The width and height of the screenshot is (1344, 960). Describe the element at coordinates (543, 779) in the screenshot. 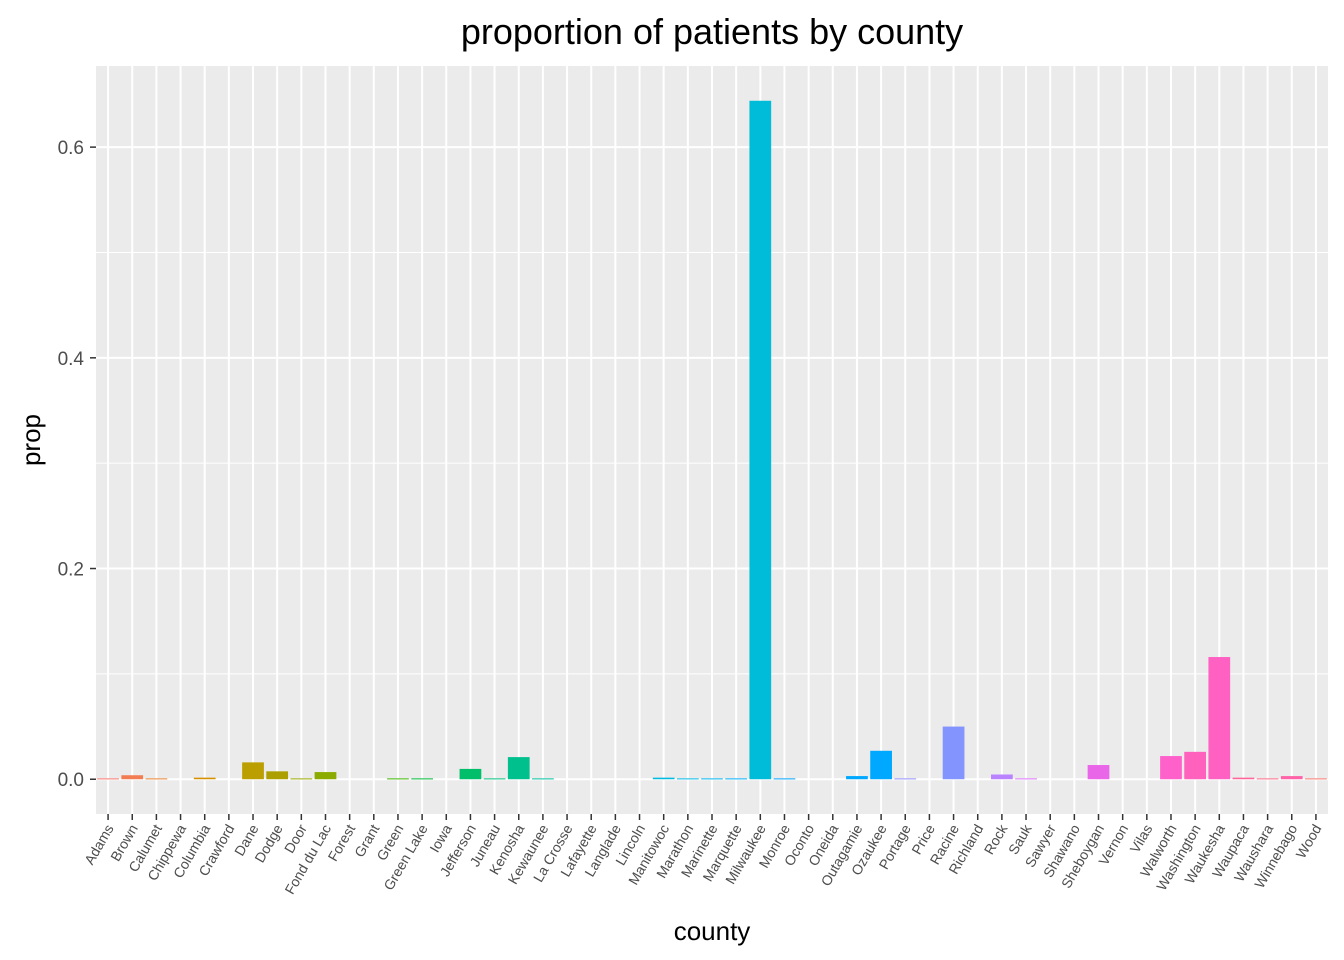

I see `bar-kewaunee` at that location.